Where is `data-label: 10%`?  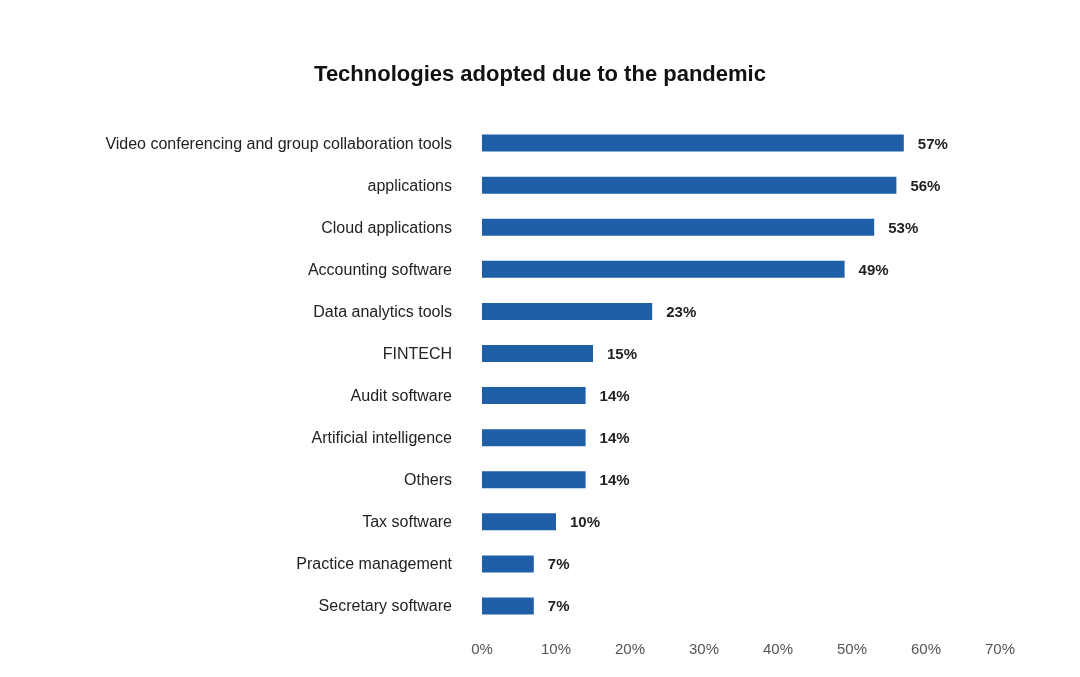 data-label: 10% is located at coordinates (585, 522).